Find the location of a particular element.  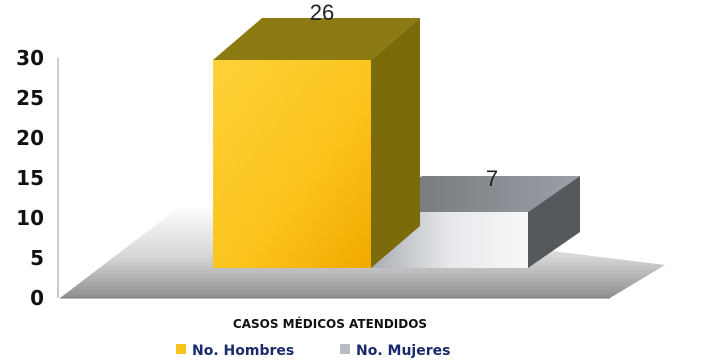

y-tick-label: 5 is located at coordinates (37, 258).